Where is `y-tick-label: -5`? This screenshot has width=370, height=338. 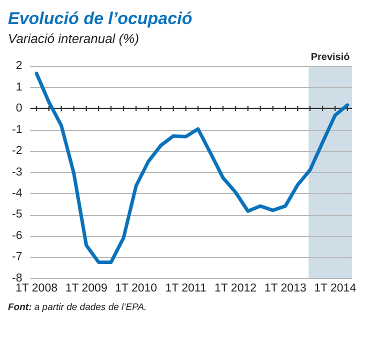
y-tick-label: -5 is located at coordinates (17, 214).